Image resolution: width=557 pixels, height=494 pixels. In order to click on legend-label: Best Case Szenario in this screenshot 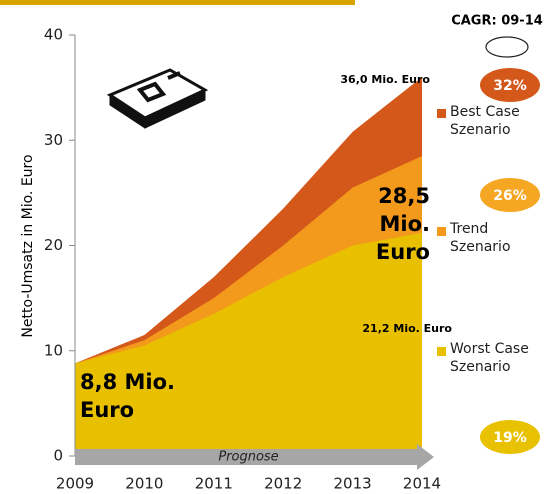, I will do `click(485, 121)`.